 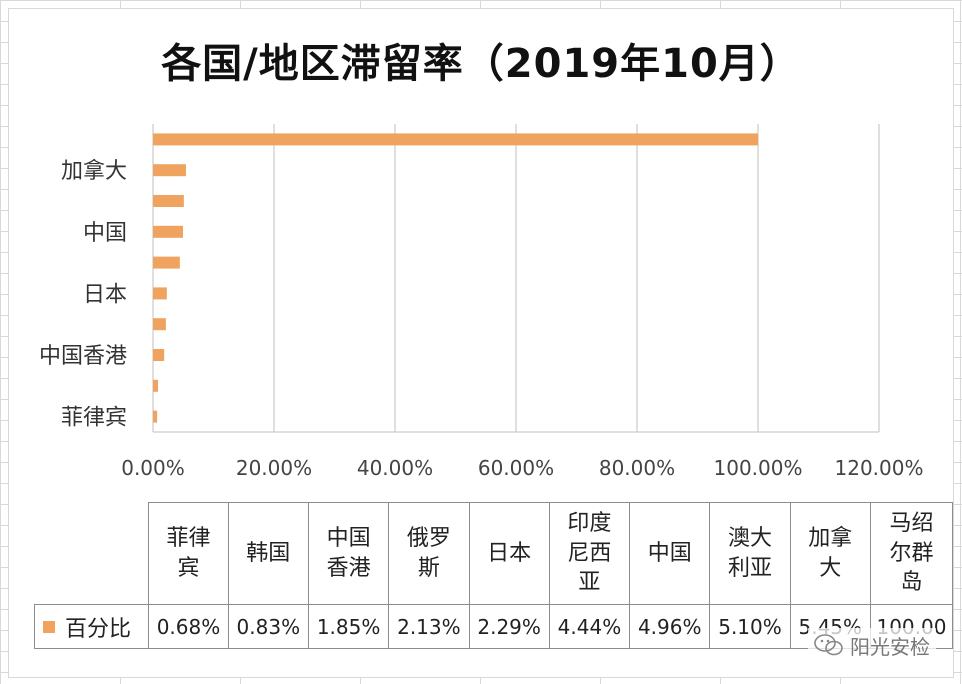 What do you see at coordinates (268, 626) in the screenshot?
I see `table-value-cell: 0.83%` at bounding box center [268, 626].